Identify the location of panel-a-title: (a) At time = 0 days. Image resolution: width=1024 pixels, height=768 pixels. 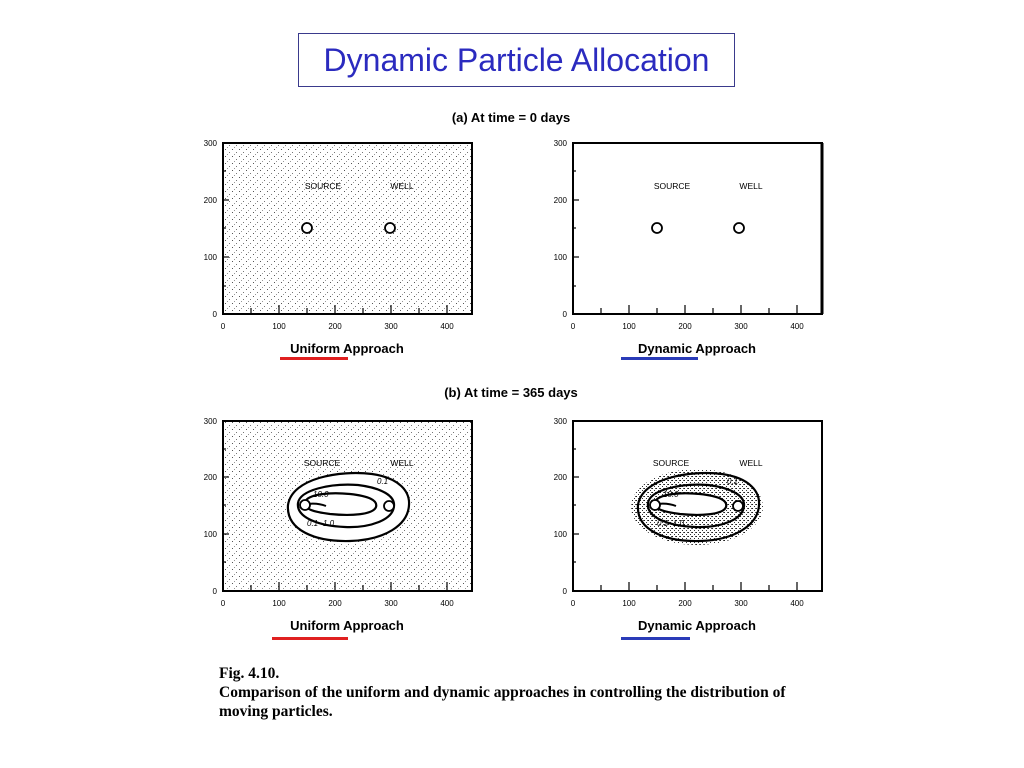
(511, 117).